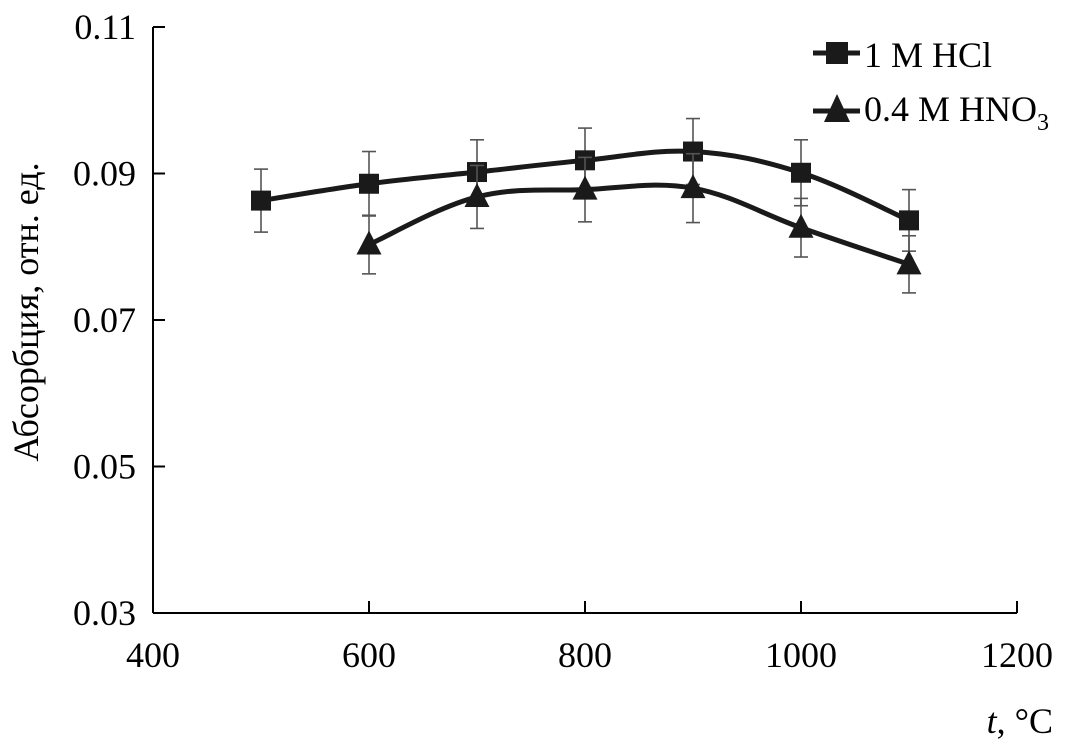  I want to click on series-layer, so click(586, 205).